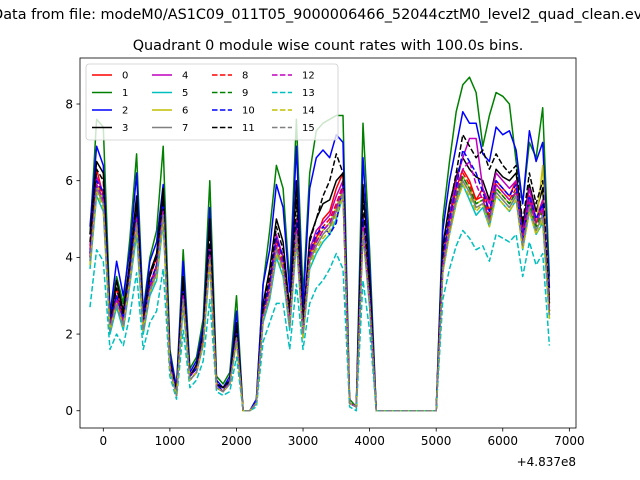 The height and width of the screenshot is (480, 640). I want to click on legend-label: 9, so click(245, 93).